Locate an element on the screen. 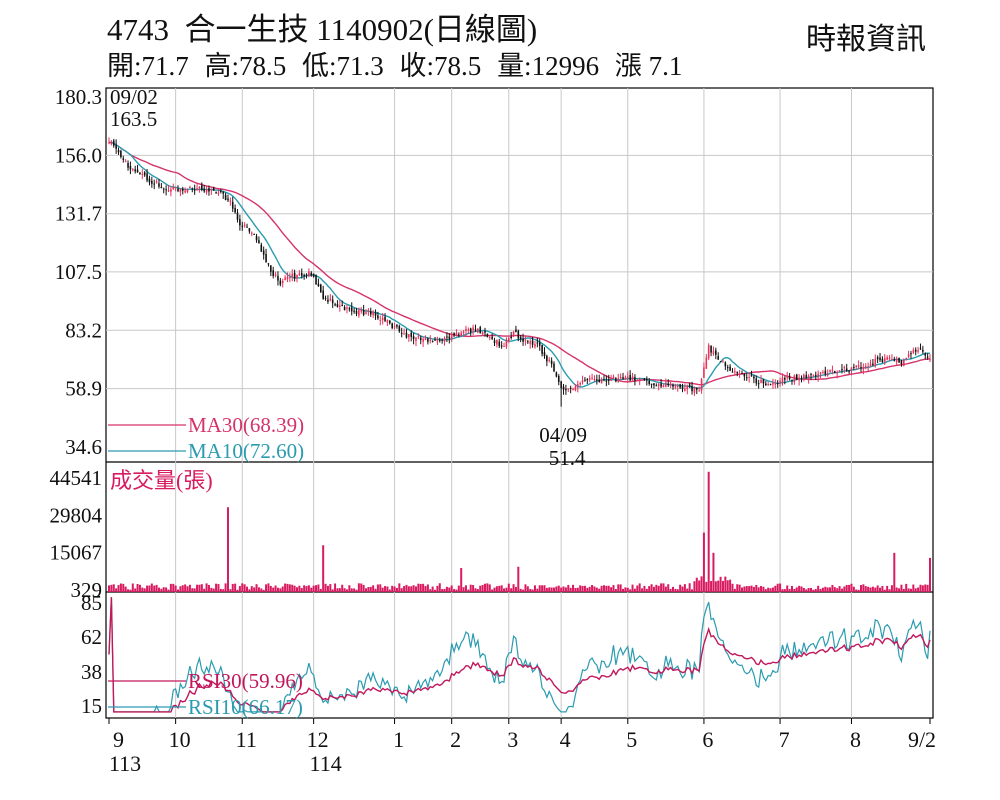  price-tick-label: 107.5 is located at coordinates (78, 272).